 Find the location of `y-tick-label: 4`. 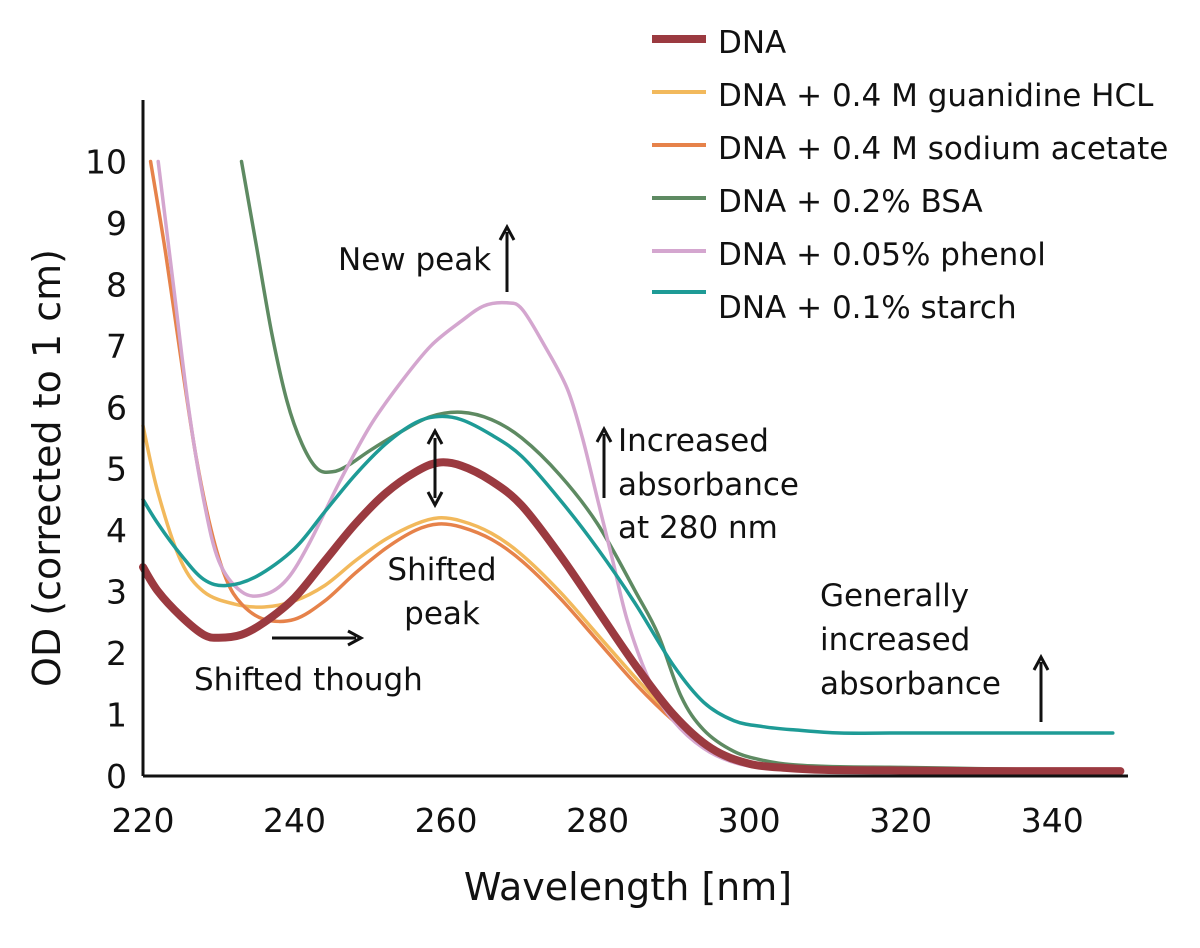

y-tick-label: 4 is located at coordinates (116, 530).